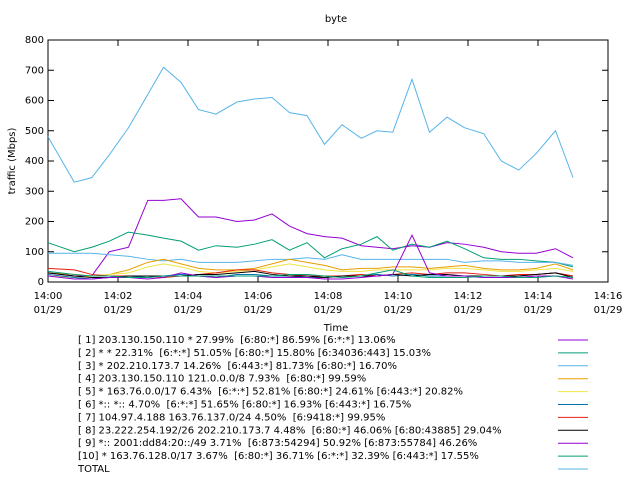 This screenshot has height=480, width=640. I want to click on x-tick-label: 14:16 01/29, so click(608, 303).